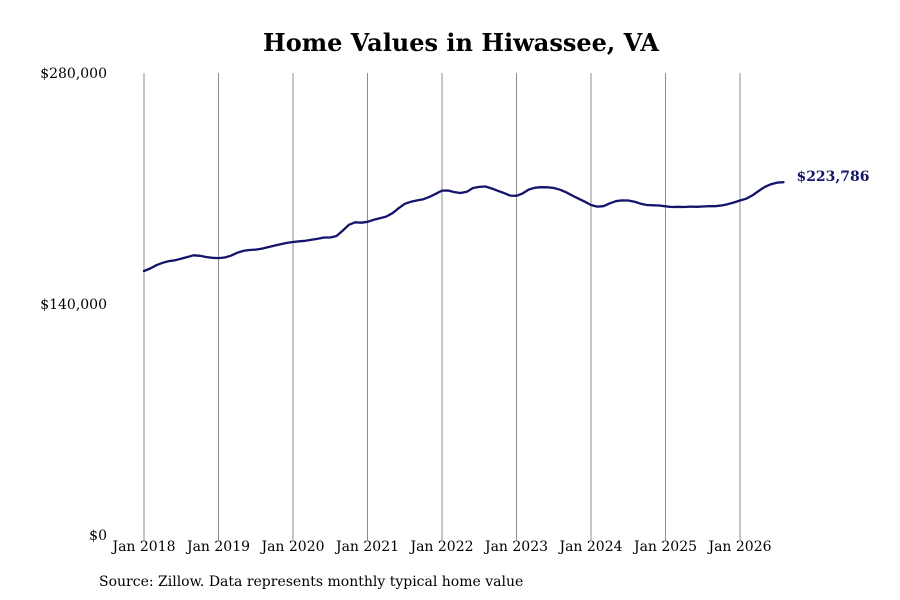 This screenshot has width=900, height=600. Describe the element at coordinates (589, 547) in the screenshot. I see `x-tick-label: Jan 2024` at that location.